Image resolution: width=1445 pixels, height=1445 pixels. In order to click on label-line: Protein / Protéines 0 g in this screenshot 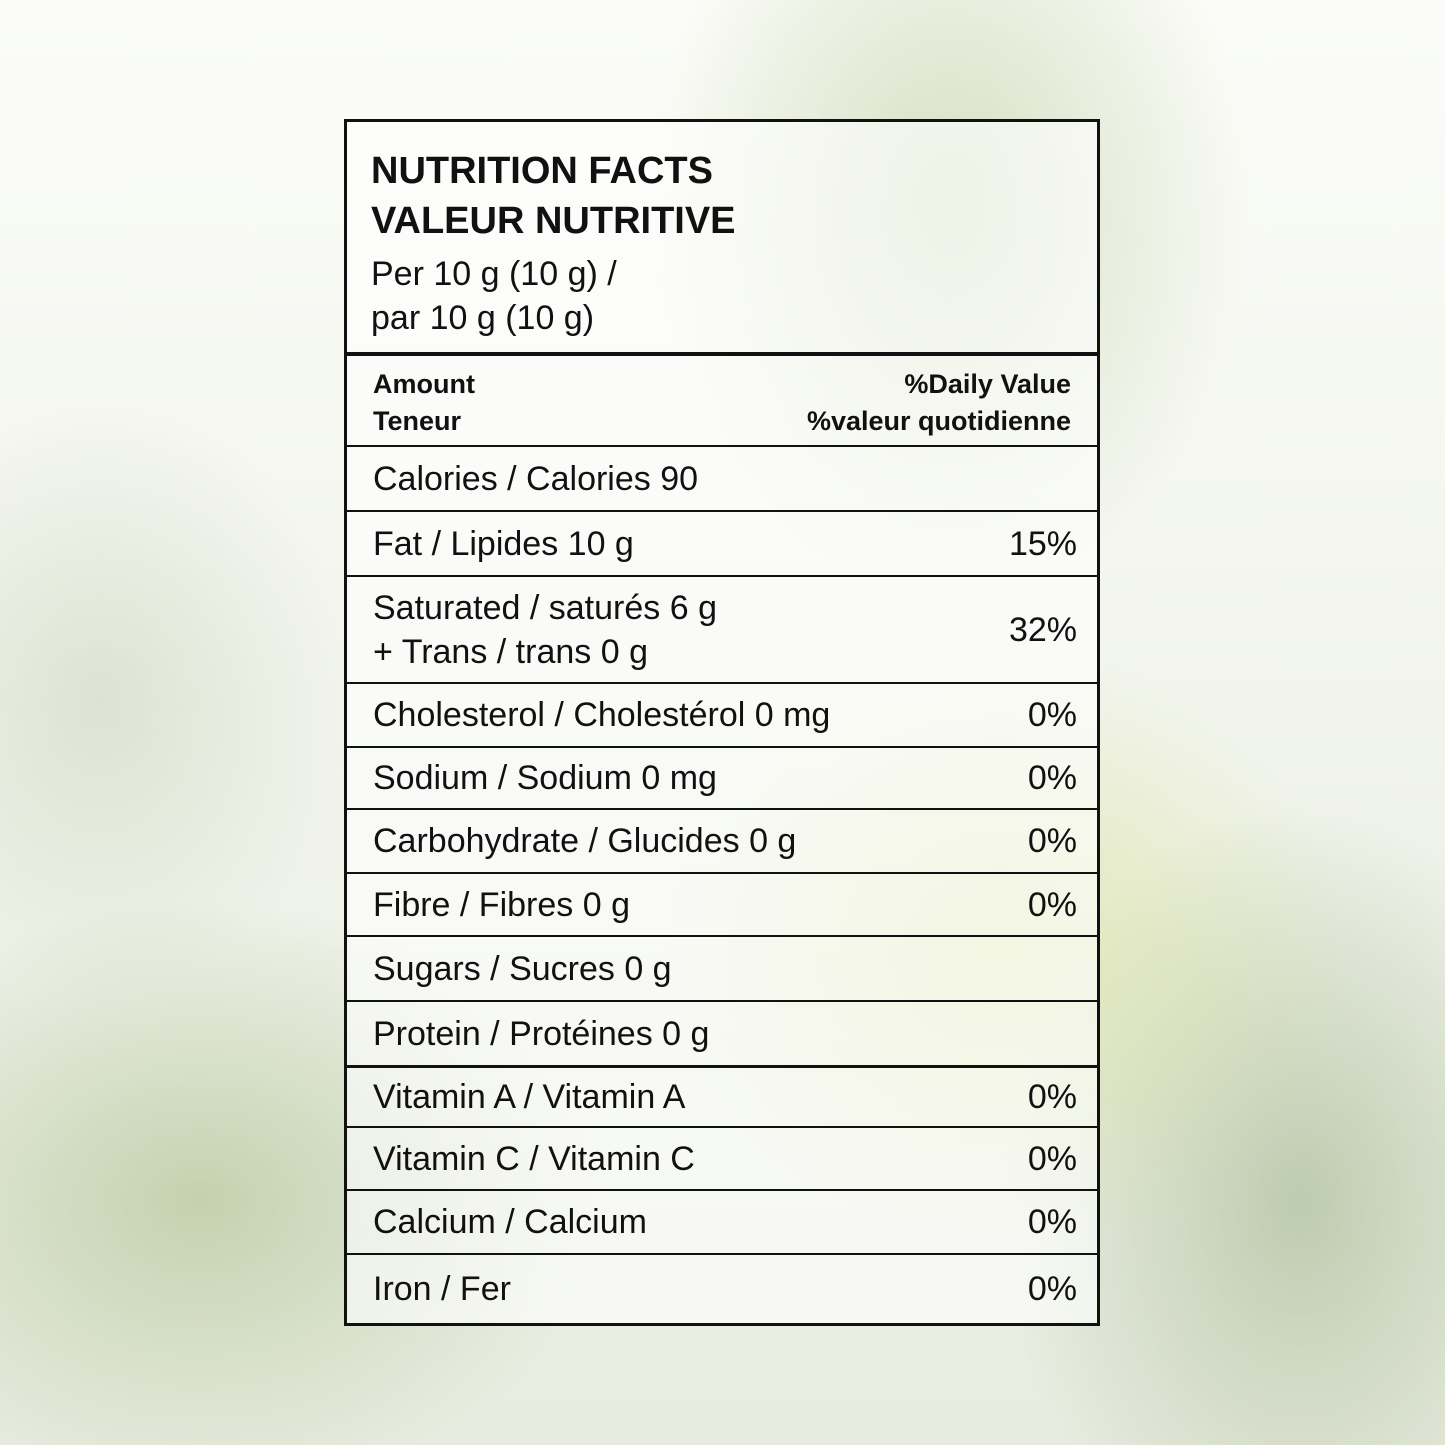, I will do `click(541, 1033)`.